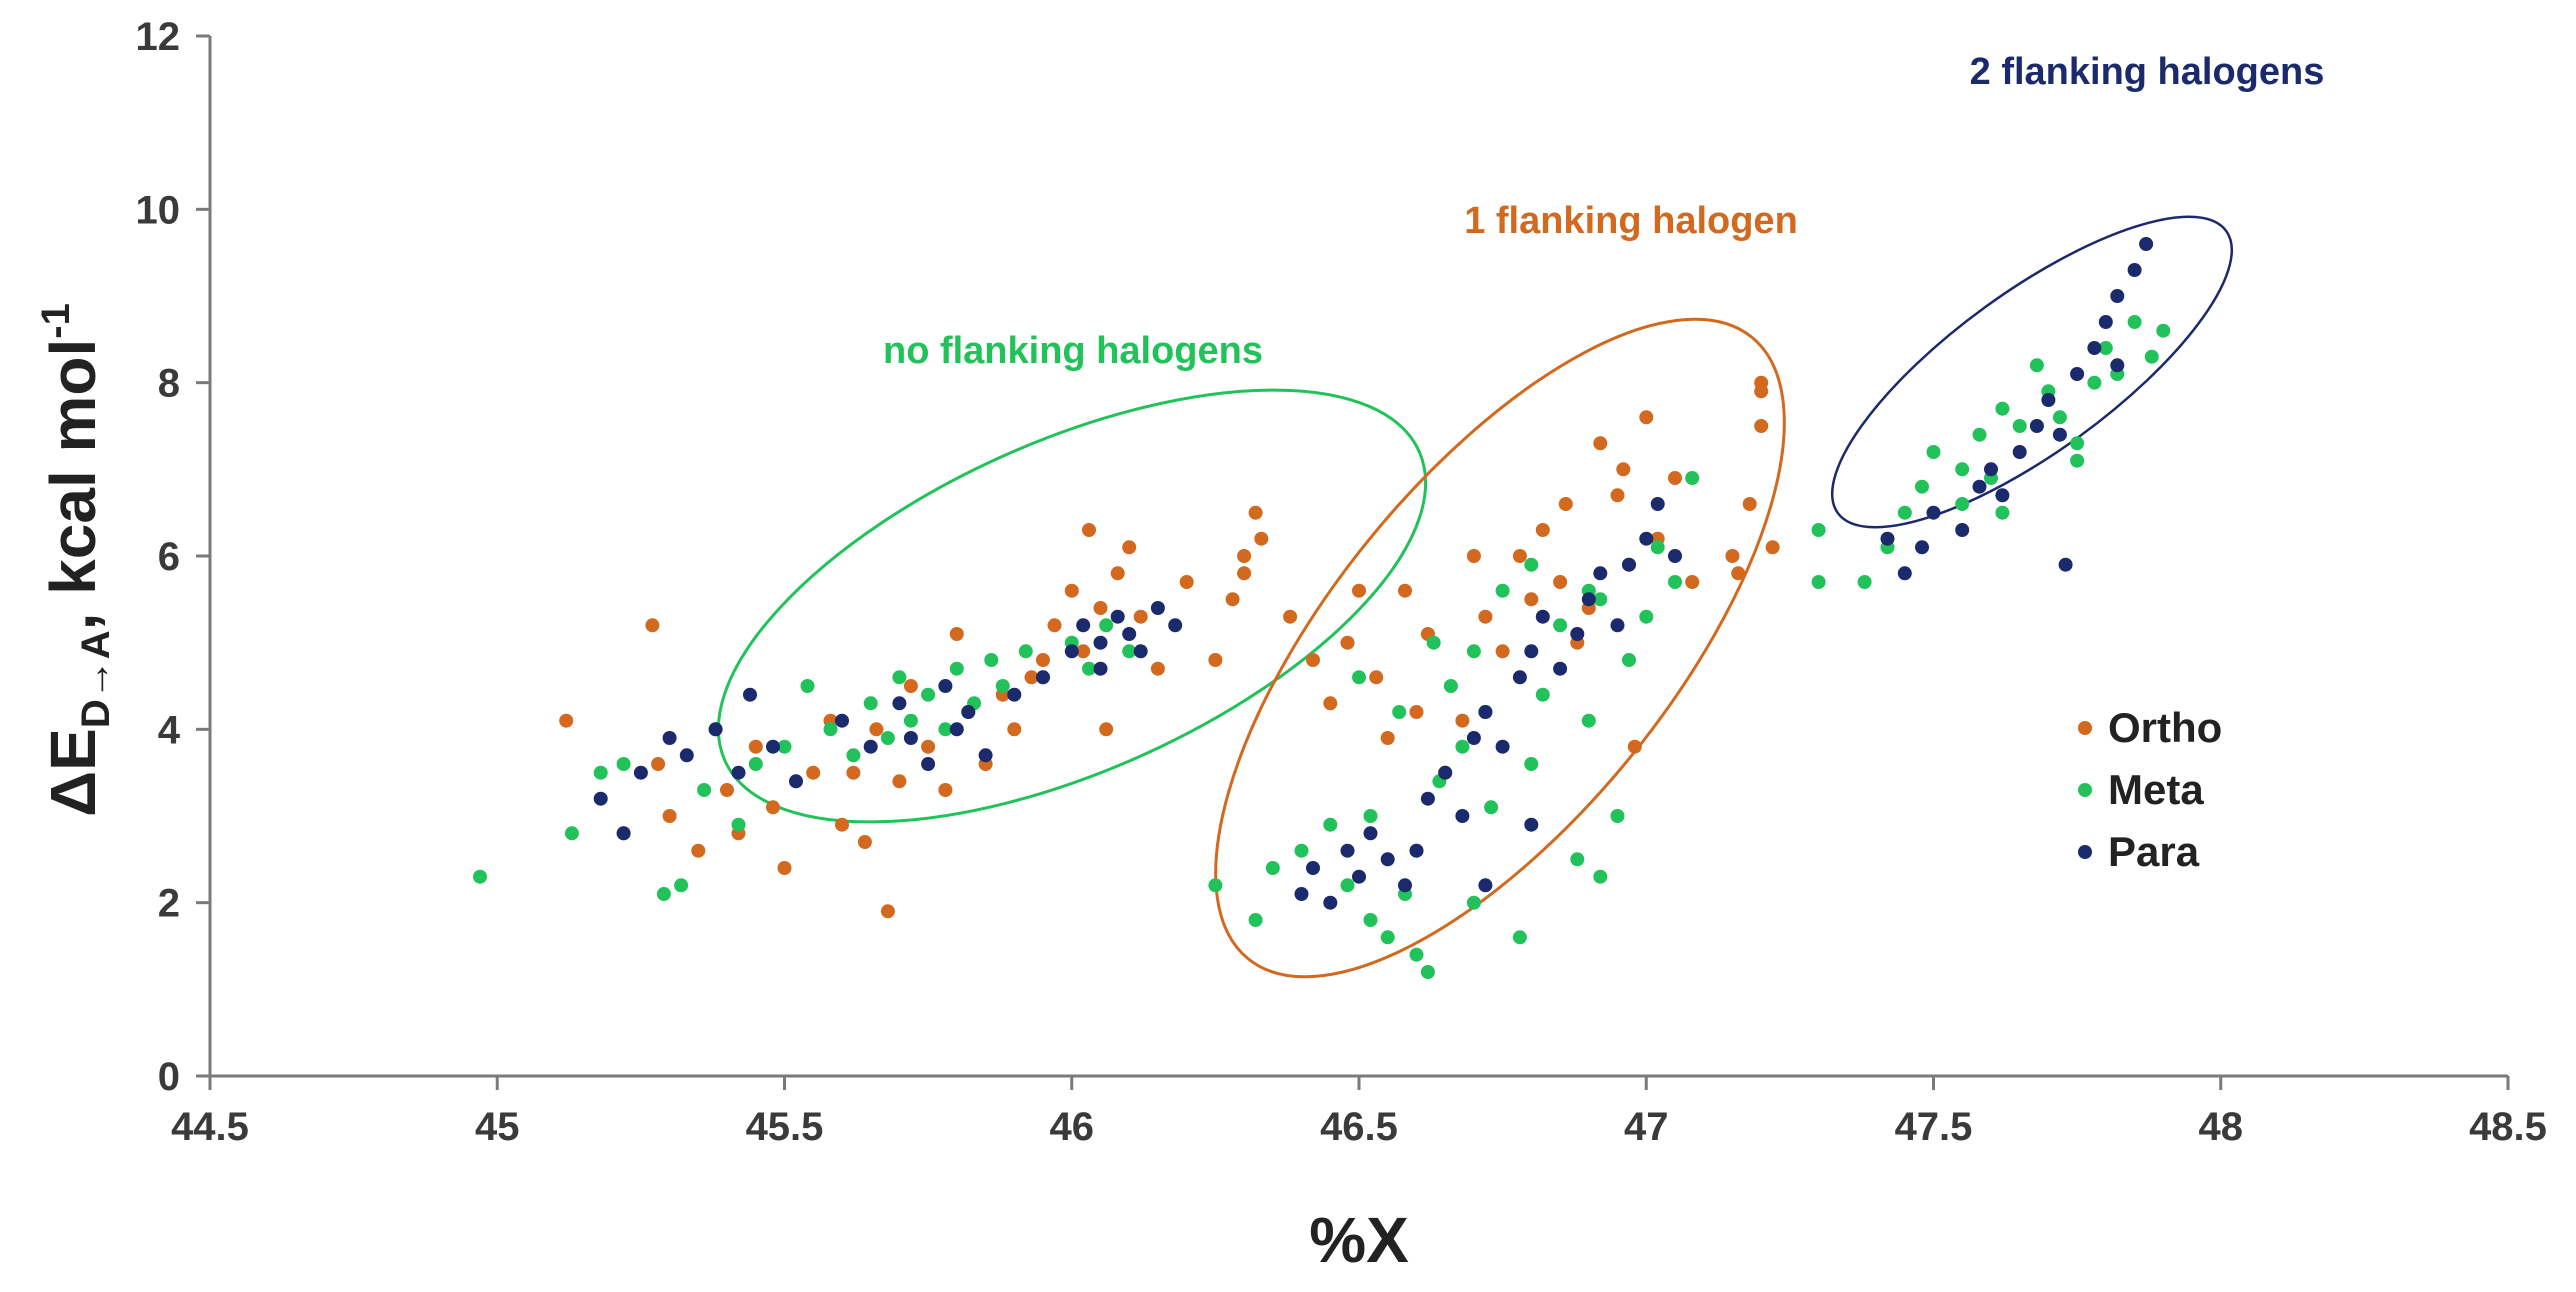 This screenshot has width=2576, height=1292. I want to click on annotation-two-flanking-halogens: 2 flanking halogens, so click(2147, 72).